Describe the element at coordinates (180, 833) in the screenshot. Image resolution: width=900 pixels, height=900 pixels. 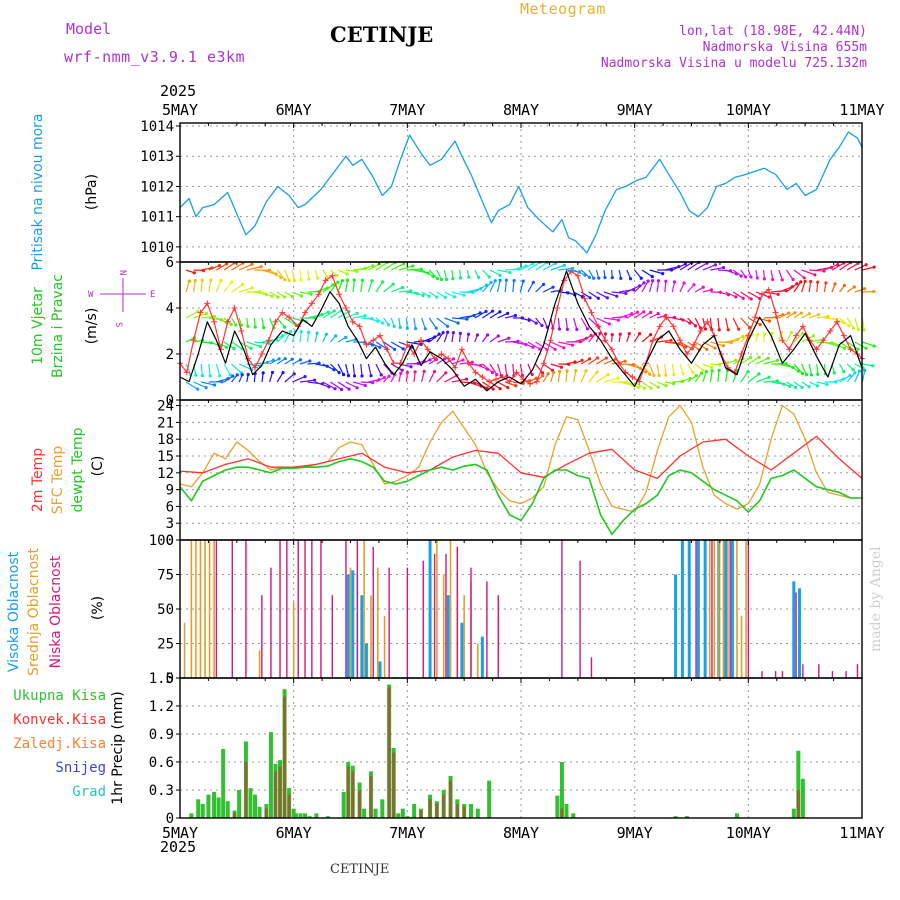
I see `x-day-label-bottom: 5MAY` at that location.